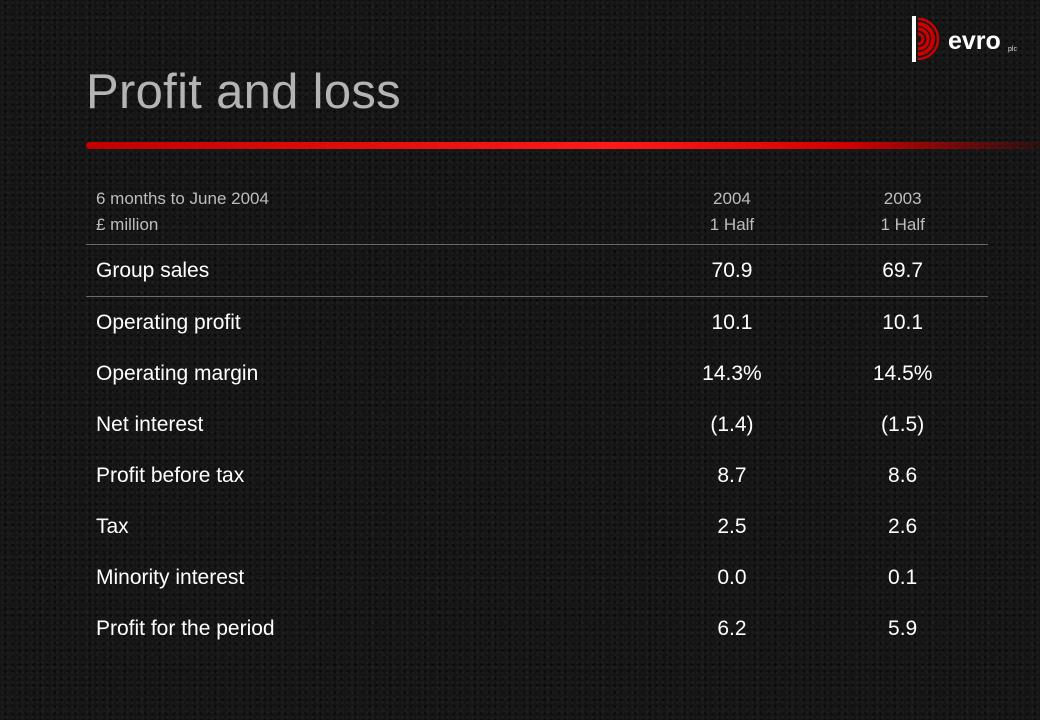 The width and height of the screenshot is (1040, 720). What do you see at coordinates (537, 373) in the screenshot?
I see `table-row: Operating margin 14.3% 14.5%` at bounding box center [537, 373].